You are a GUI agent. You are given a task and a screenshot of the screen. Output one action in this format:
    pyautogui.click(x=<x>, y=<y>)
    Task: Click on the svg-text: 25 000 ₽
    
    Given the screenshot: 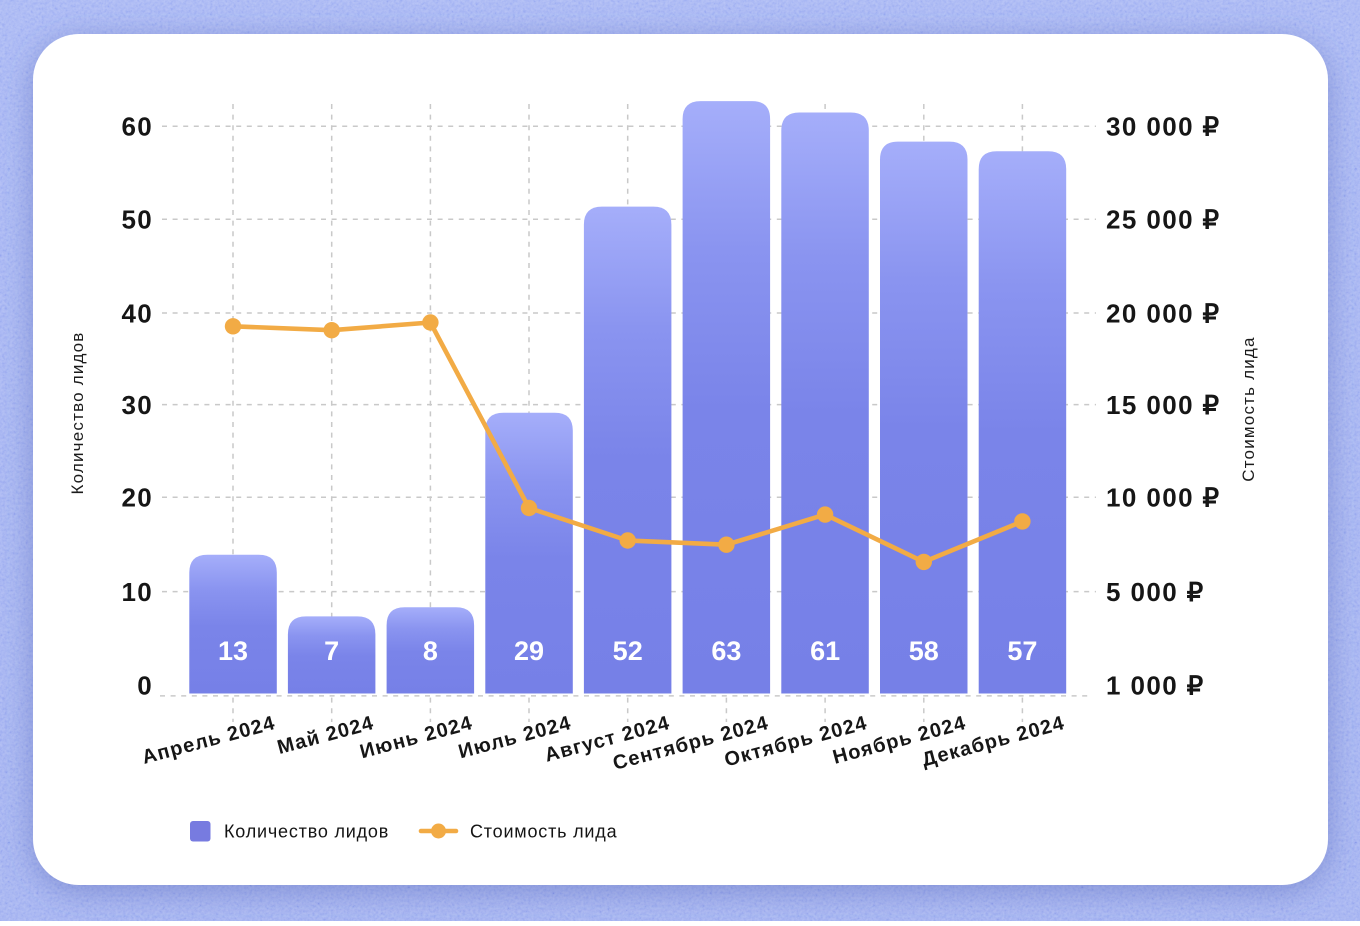 What is the action you would take?
    pyautogui.click(x=1163, y=220)
    